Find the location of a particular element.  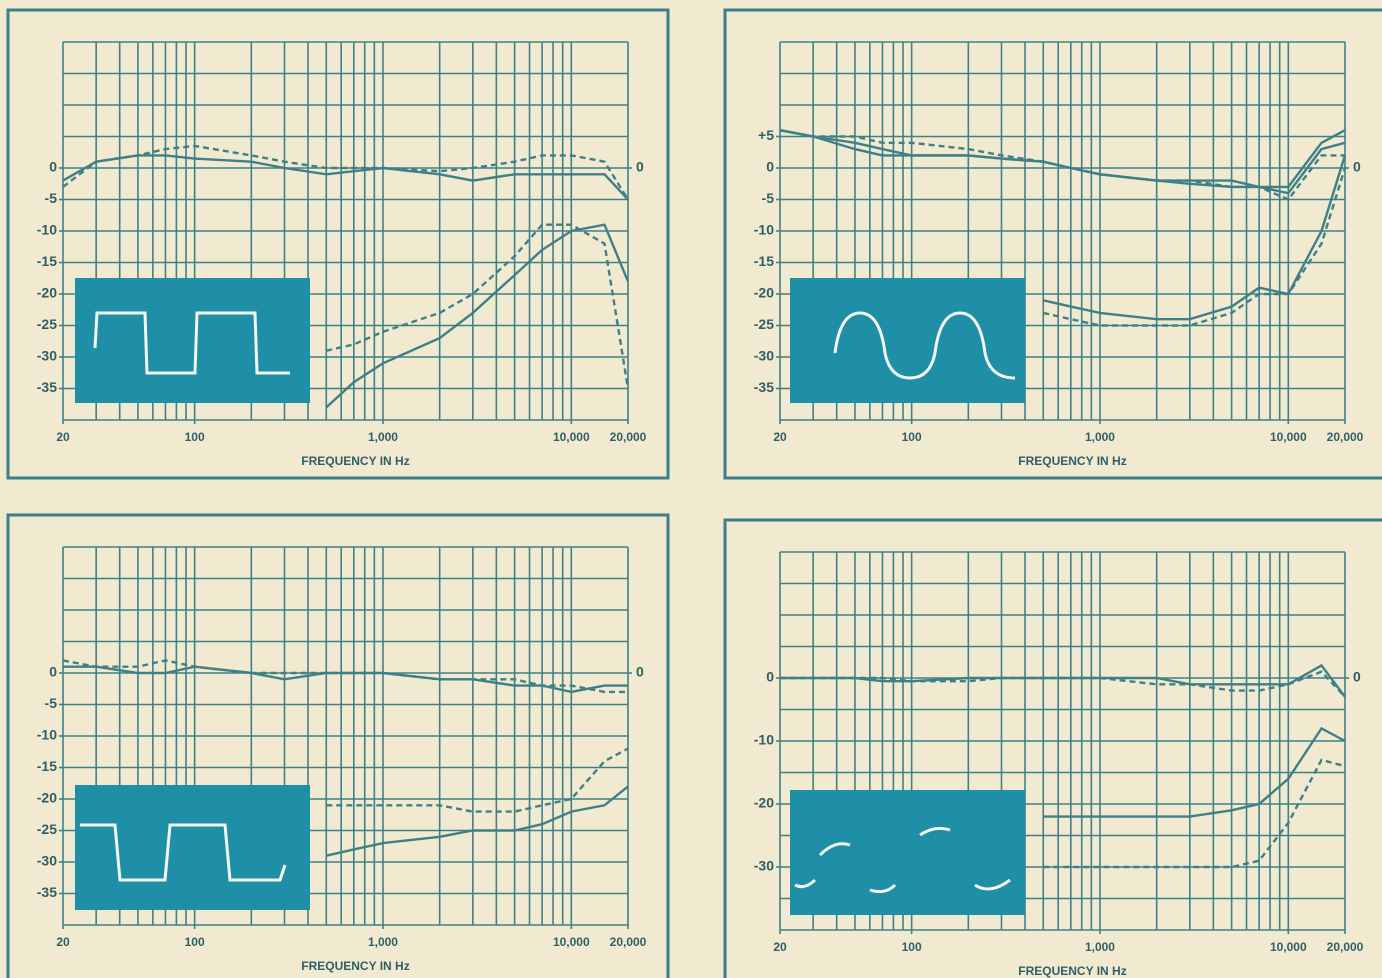

y-tick-label: +5 is located at coordinates (766, 135).